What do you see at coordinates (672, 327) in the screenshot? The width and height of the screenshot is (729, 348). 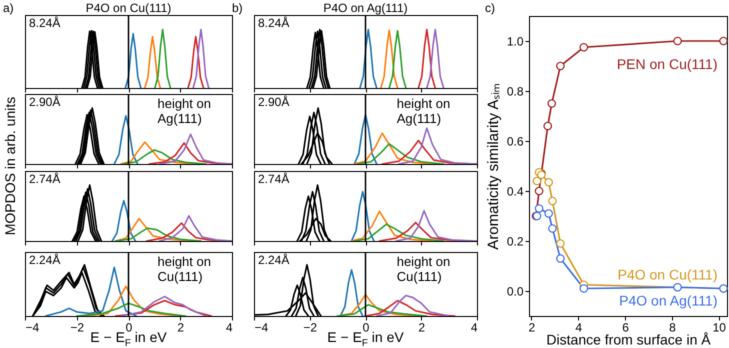 I see `x-tick-label: 8` at bounding box center [672, 327].